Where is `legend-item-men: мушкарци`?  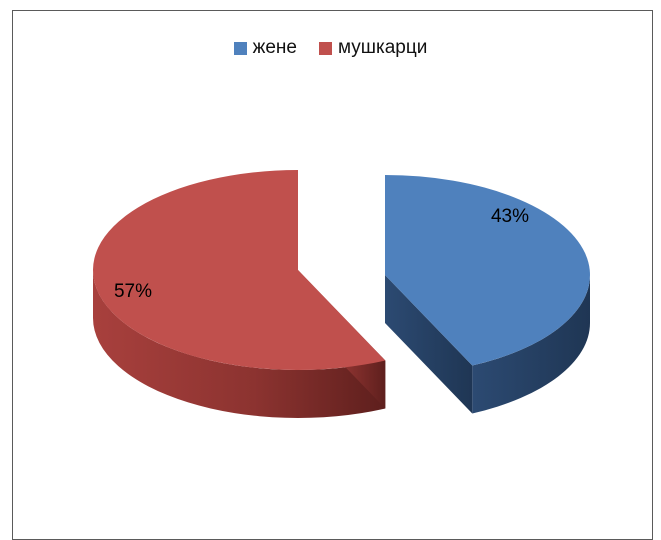 legend-item-men: мушкарци is located at coordinates (373, 48).